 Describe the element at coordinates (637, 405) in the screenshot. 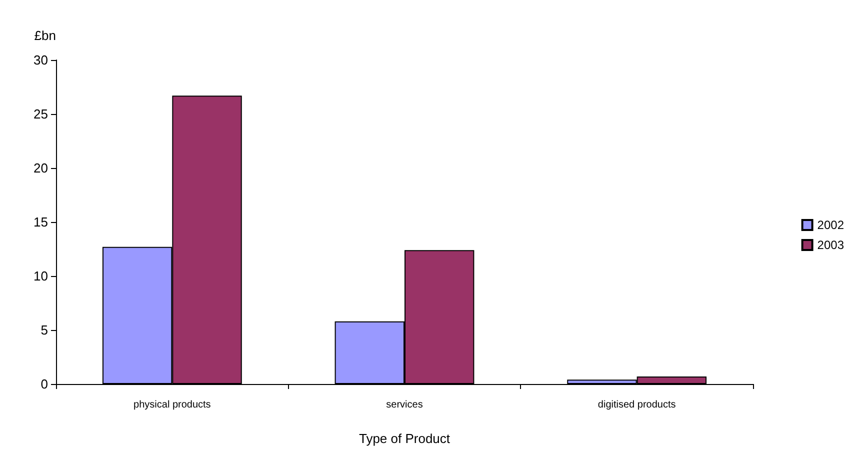

I see `x-tick-label: digitised products` at that location.